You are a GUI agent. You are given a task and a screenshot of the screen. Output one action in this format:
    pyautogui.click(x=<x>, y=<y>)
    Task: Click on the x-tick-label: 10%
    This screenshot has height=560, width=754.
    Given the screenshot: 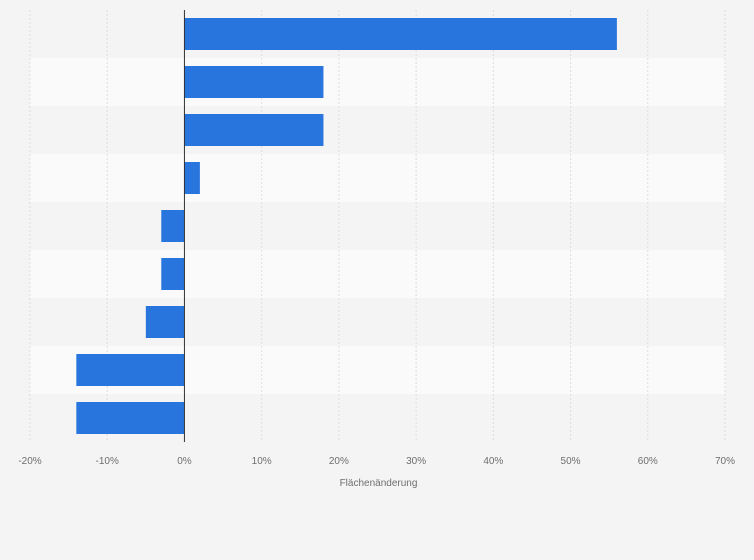 What is the action you would take?
    pyautogui.click(x=262, y=461)
    